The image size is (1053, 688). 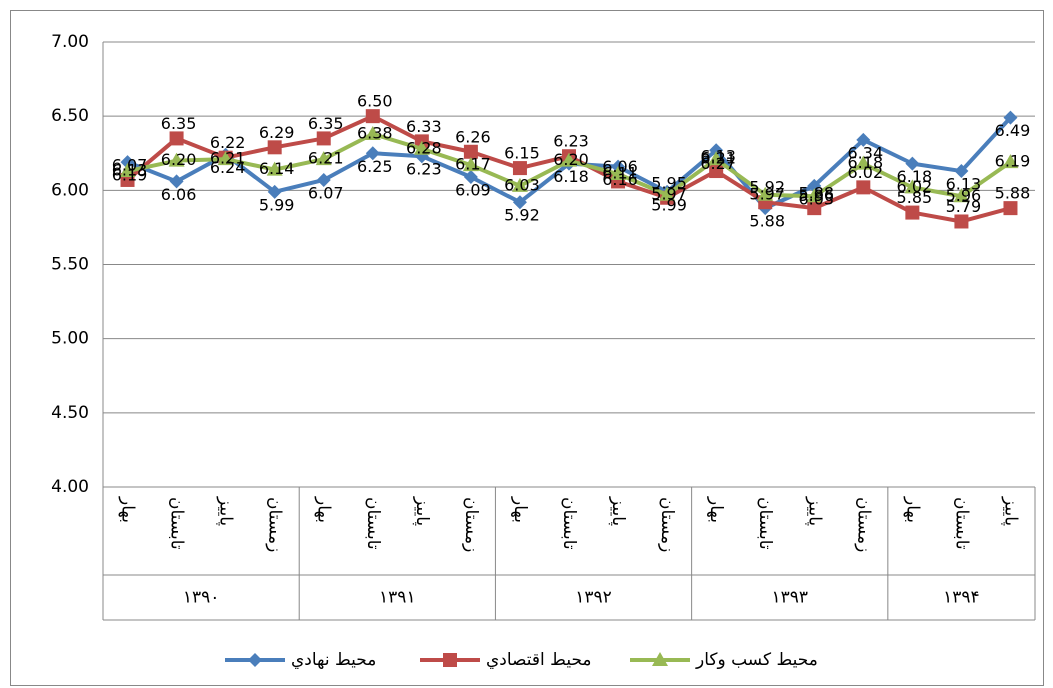 What do you see at coordinates (669, 182) in the screenshot?
I see `data-label: 5.95` at bounding box center [669, 182].